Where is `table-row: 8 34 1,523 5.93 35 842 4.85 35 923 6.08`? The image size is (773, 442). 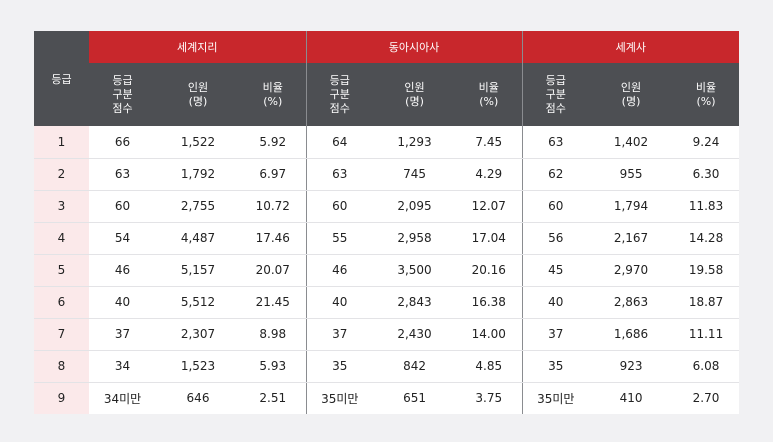
table-row: 8 34 1,523 5.93 35 842 4.85 35 923 6.08 is located at coordinates (387, 366).